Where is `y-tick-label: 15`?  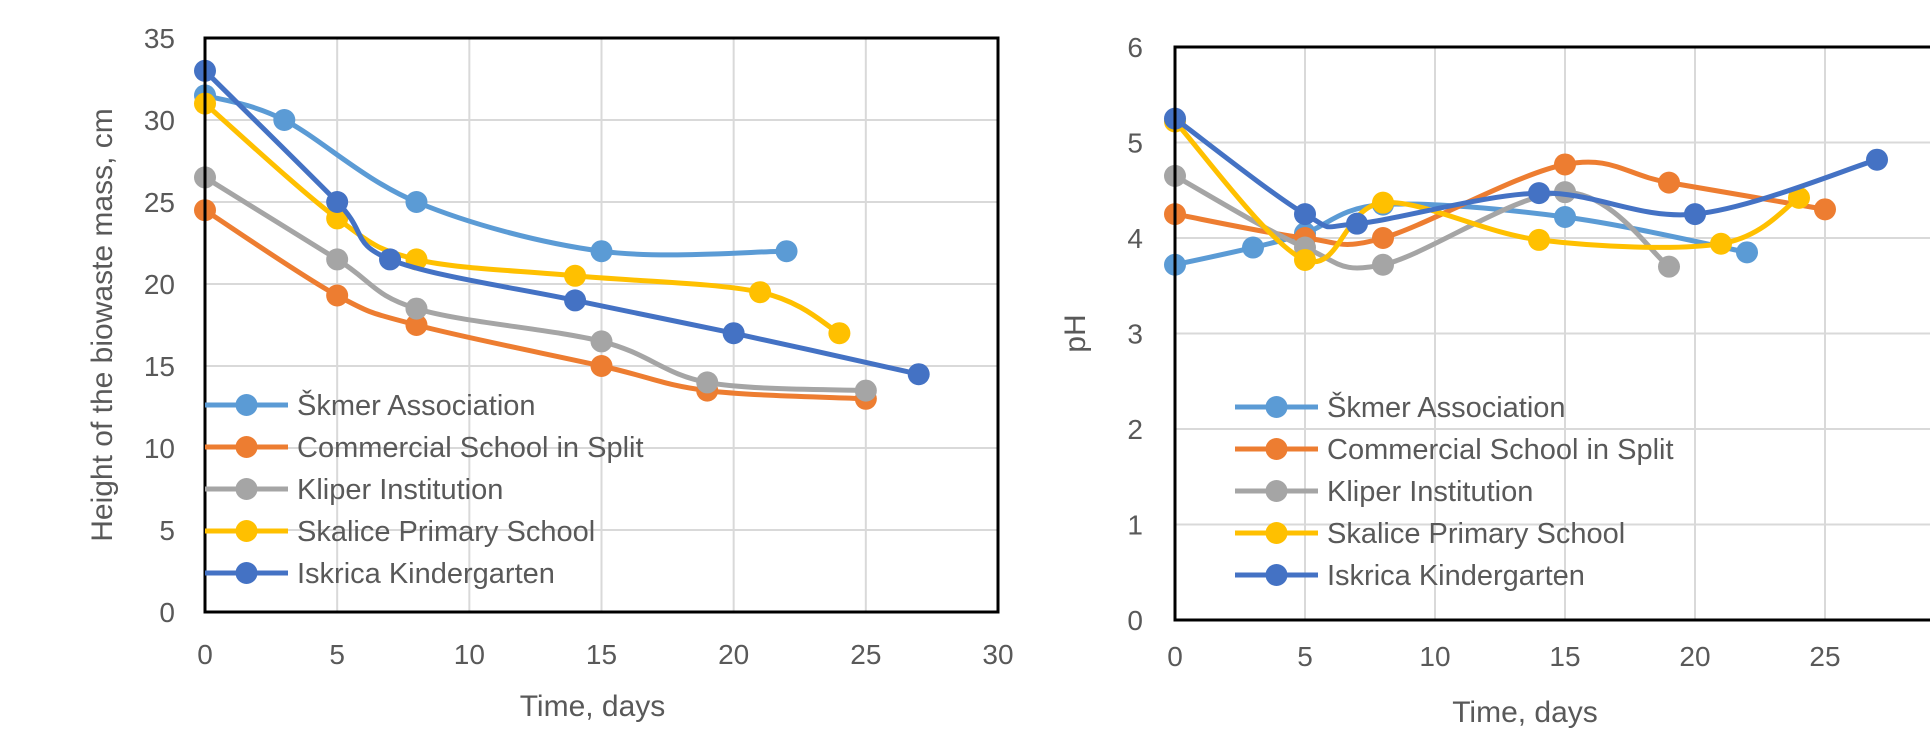 y-tick-label: 15 is located at coordinates (159, 366).